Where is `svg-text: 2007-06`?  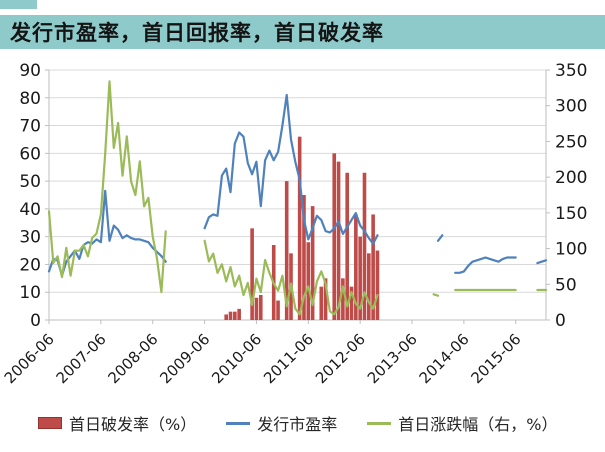 svg-text: 2007-06 is located at coordinates (81, 358).